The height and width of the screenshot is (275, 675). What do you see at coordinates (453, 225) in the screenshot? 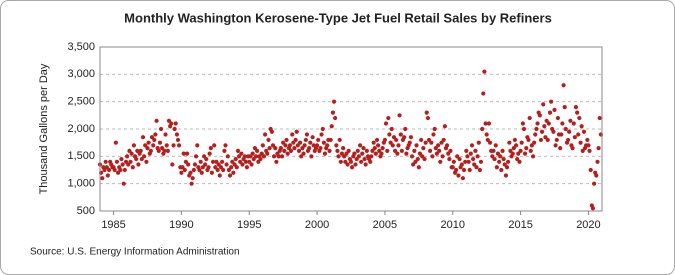
I see `x-tick-label: 2010` at bounding box center [453, 225].